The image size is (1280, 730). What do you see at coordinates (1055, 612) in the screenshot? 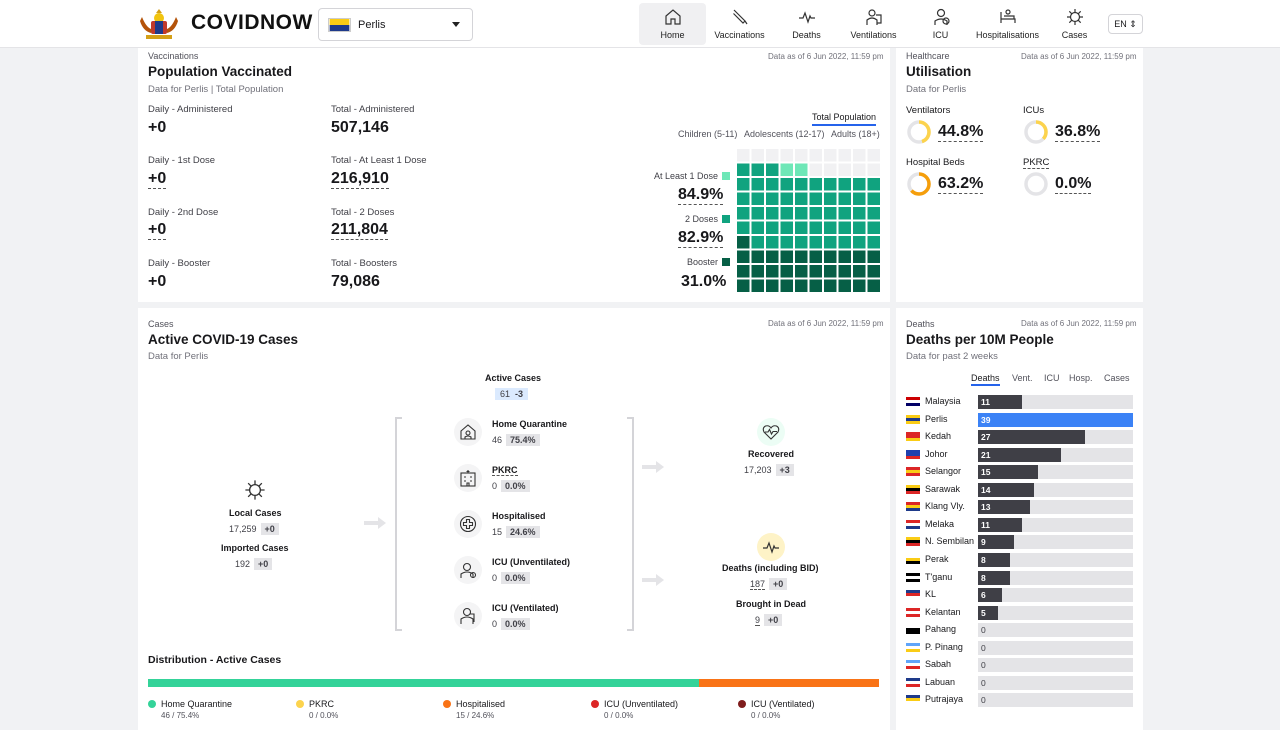
I see `chart-bar-track: 5` at bounding box center [1055, 612].